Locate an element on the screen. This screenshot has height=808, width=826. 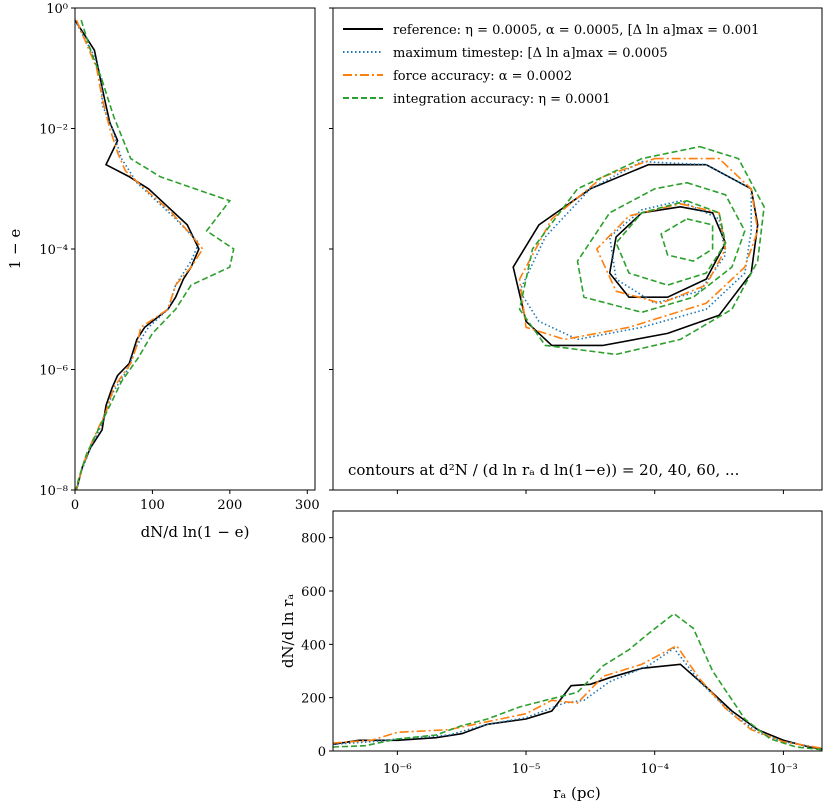
bottom-series-group is located at coordinates (577, 681).